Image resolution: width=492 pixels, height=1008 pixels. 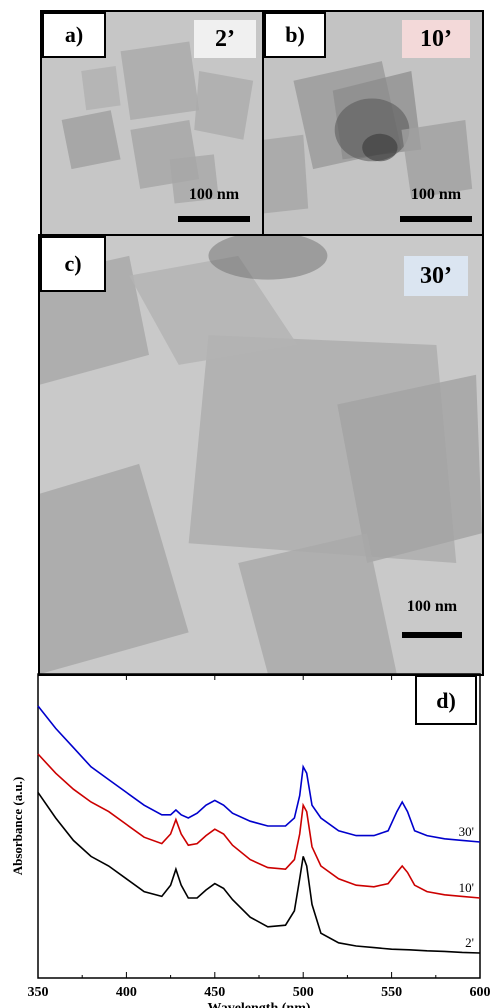 I want to click on scale-bar-a: 100 nm, so click(x=214, y=204).